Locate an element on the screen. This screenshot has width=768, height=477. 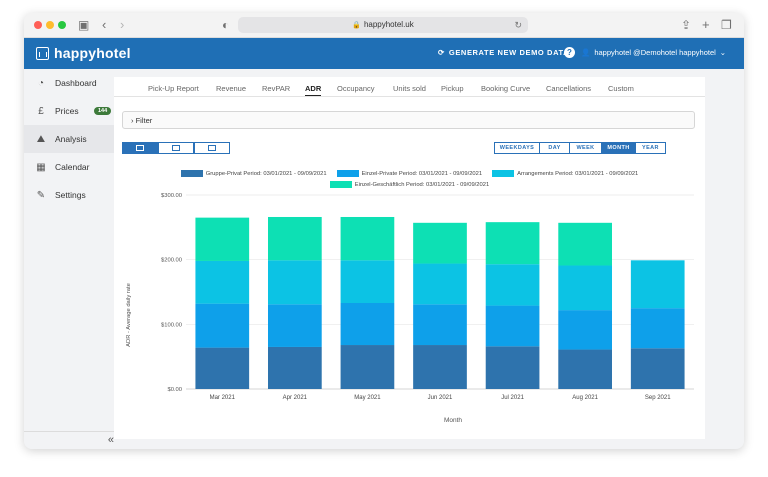
sidebar-item-dashboard: ◔ Dashboard is located at coordinates (72, 83).